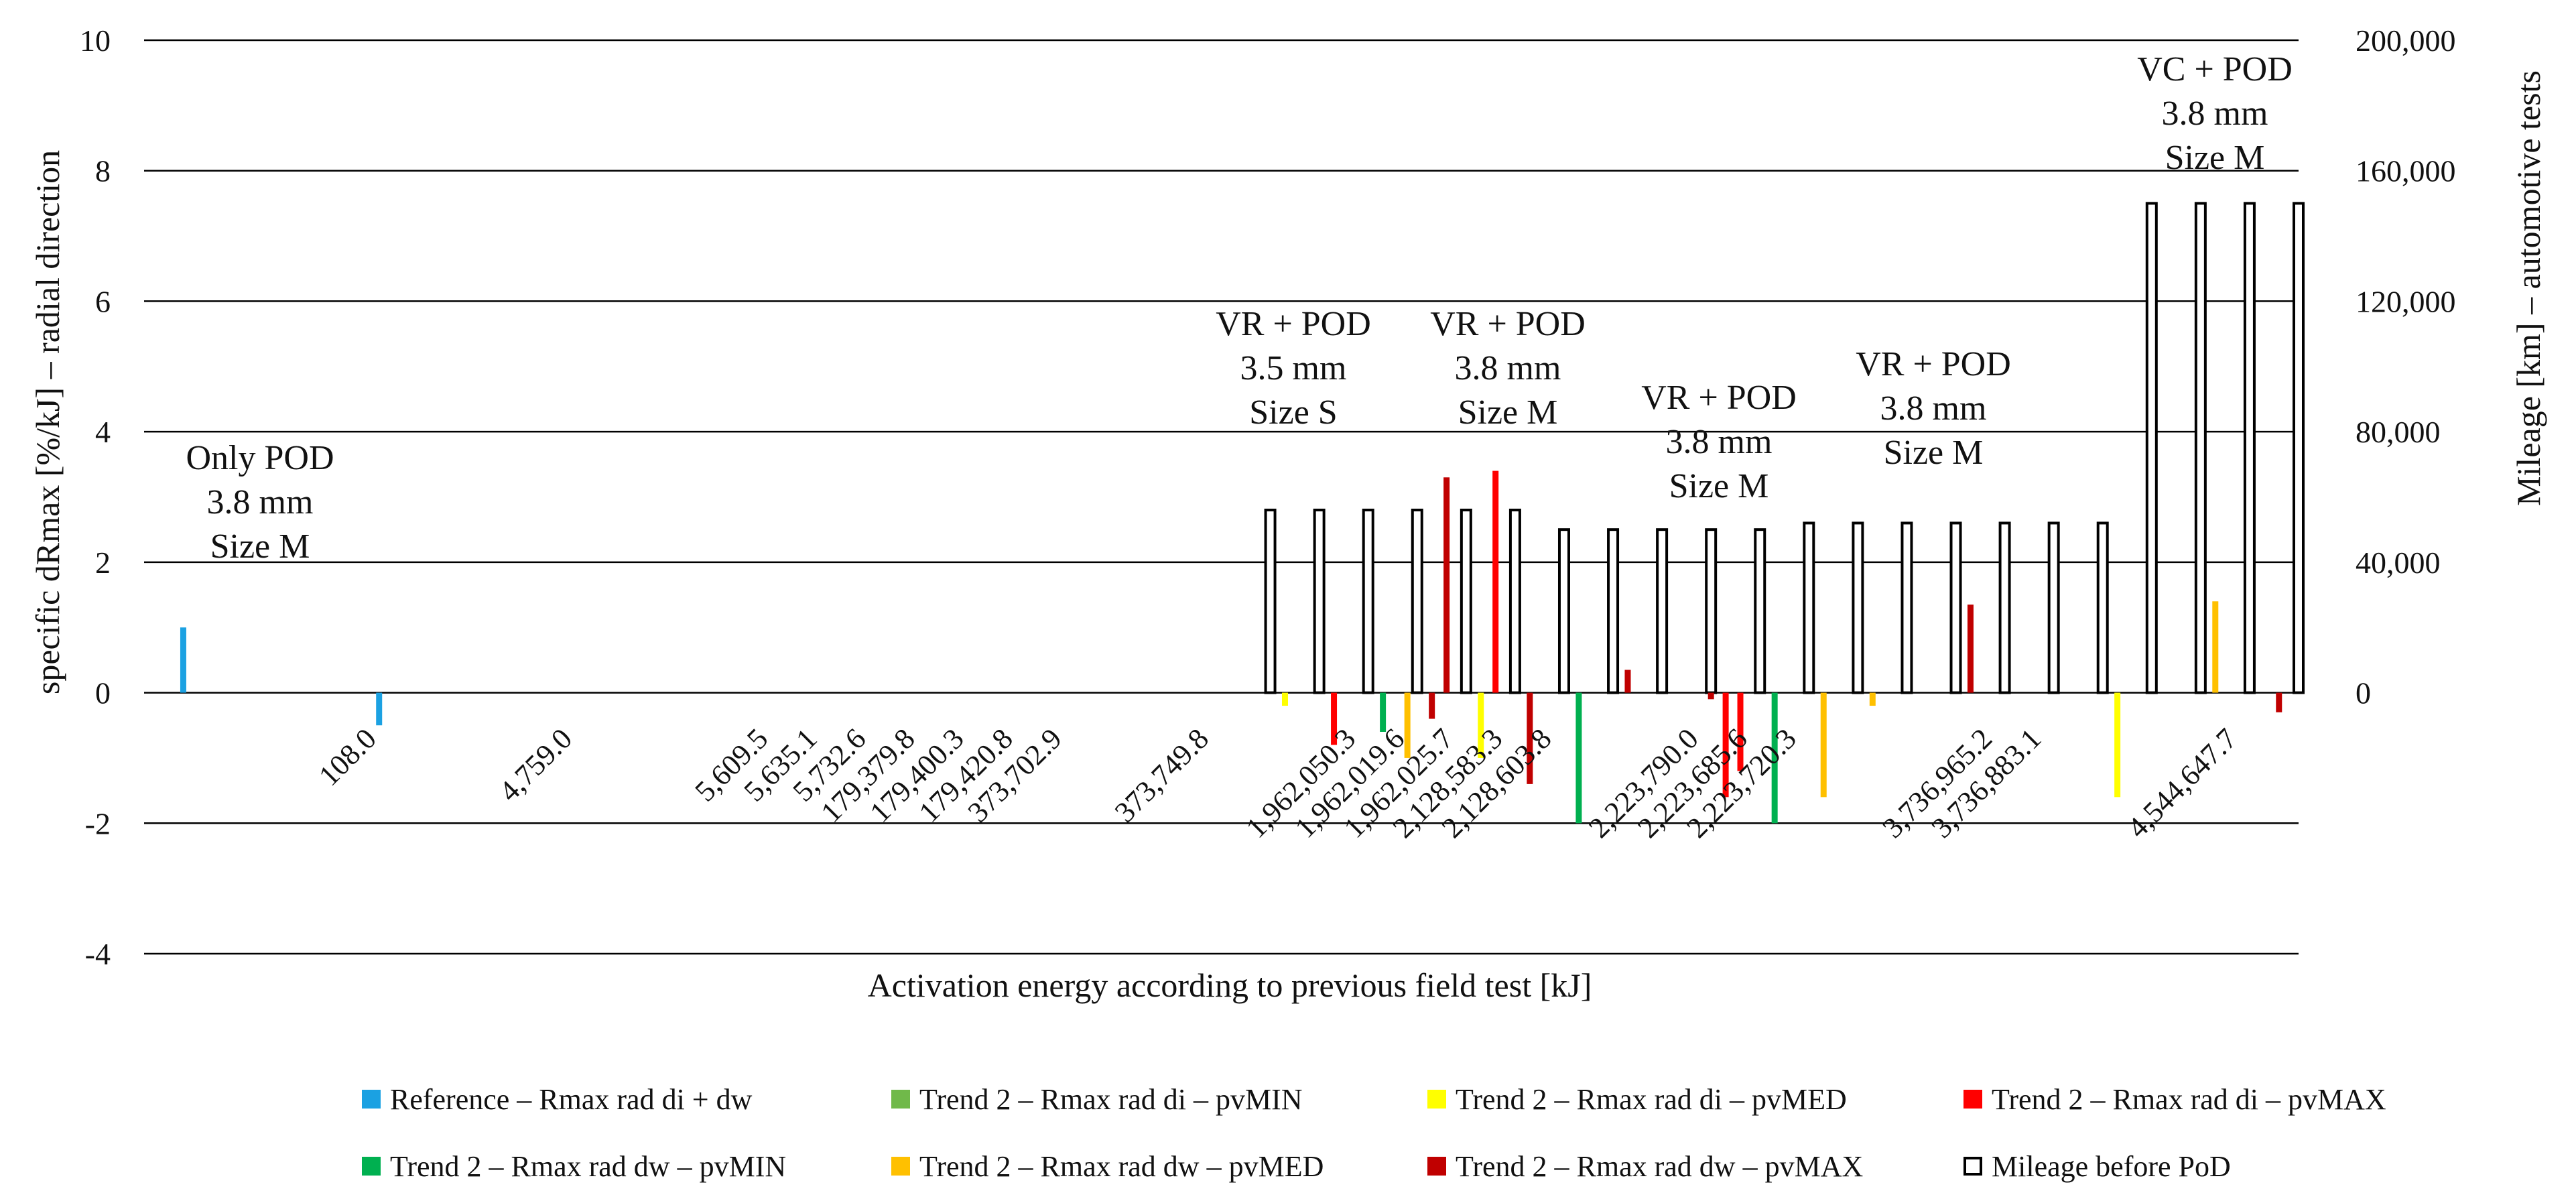 The width and height of the screenshot is (2576, 1201). I want to click on legend-item: Trend 2 – Rmax rad di – pvMIN, so click(1156, 1100).